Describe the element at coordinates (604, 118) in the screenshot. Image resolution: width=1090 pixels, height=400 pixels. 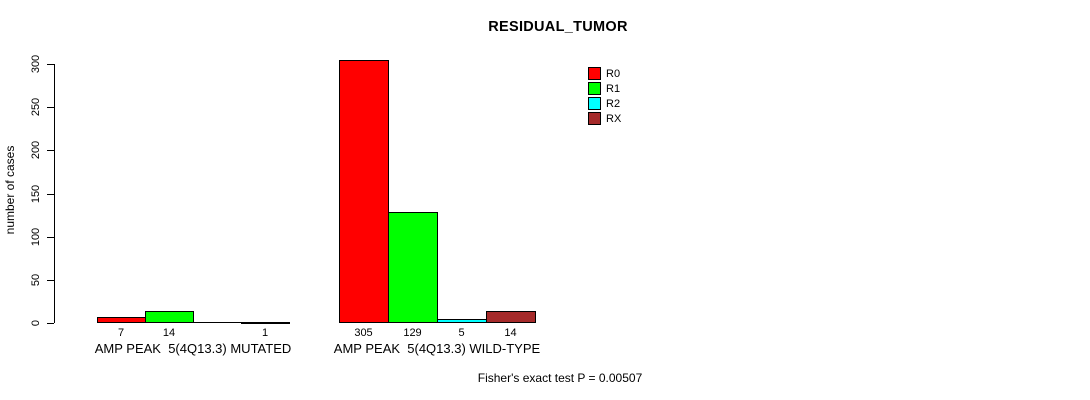
I see `legend-entry-rx: RX` at that location.